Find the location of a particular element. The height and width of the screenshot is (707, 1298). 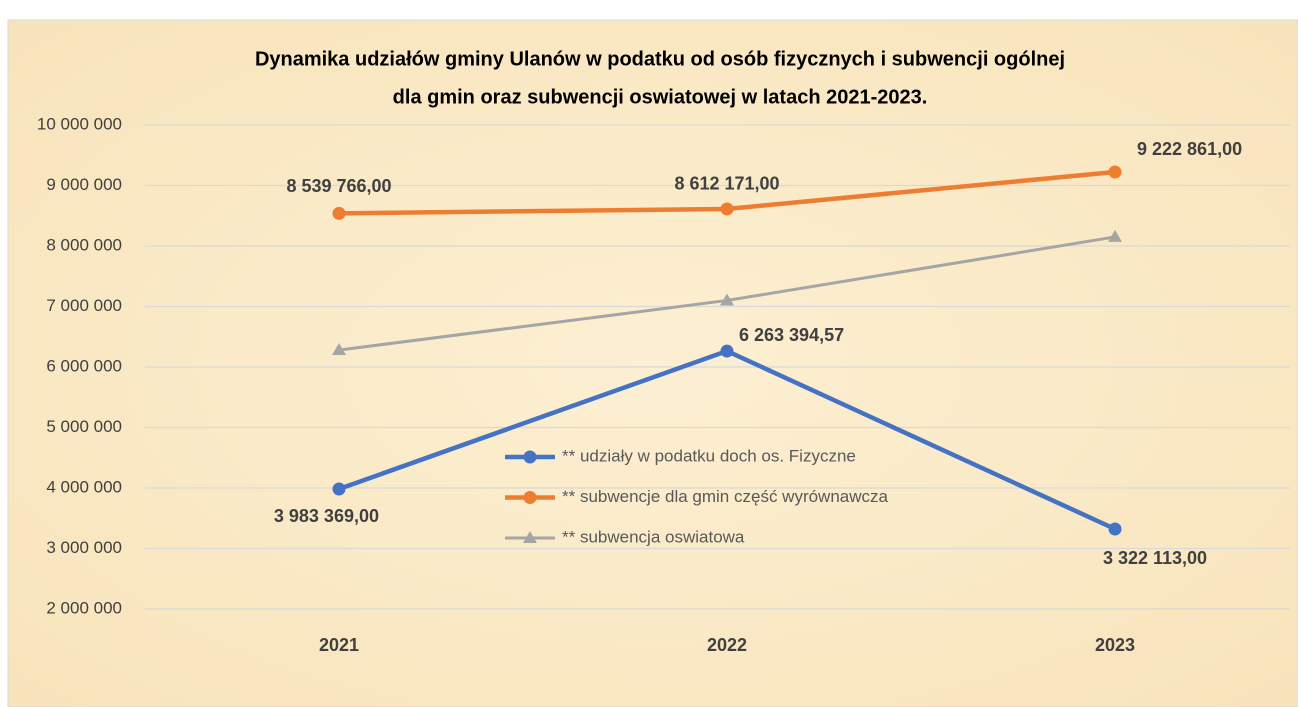

y-tick-label: 4 000 000 is located at coordinates (84, 486).